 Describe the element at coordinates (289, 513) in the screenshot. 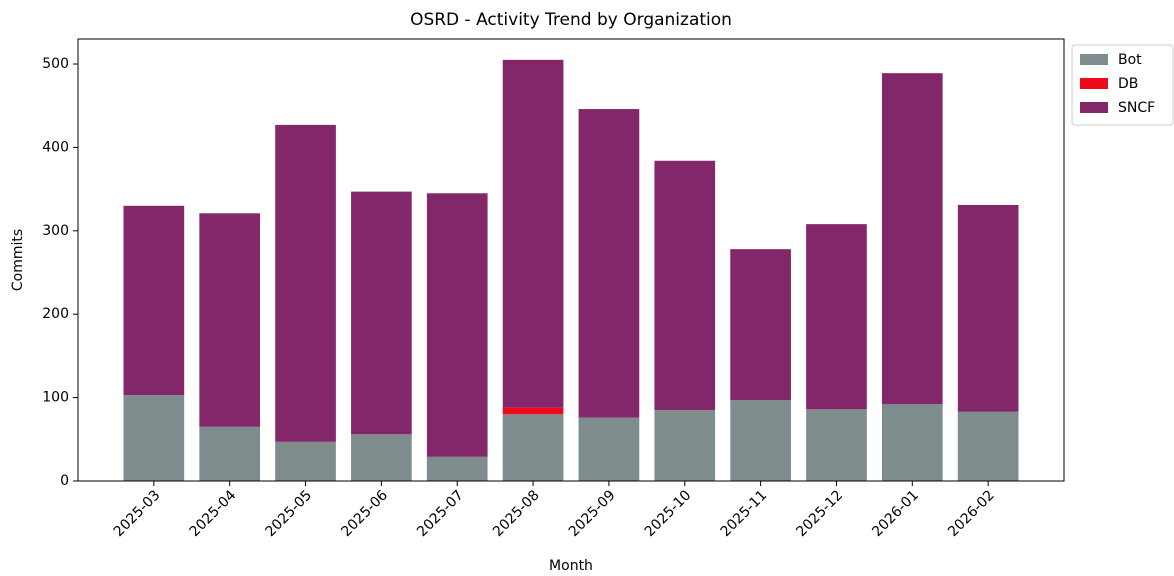

I see `x-tick-label: 2025-05` at that location.